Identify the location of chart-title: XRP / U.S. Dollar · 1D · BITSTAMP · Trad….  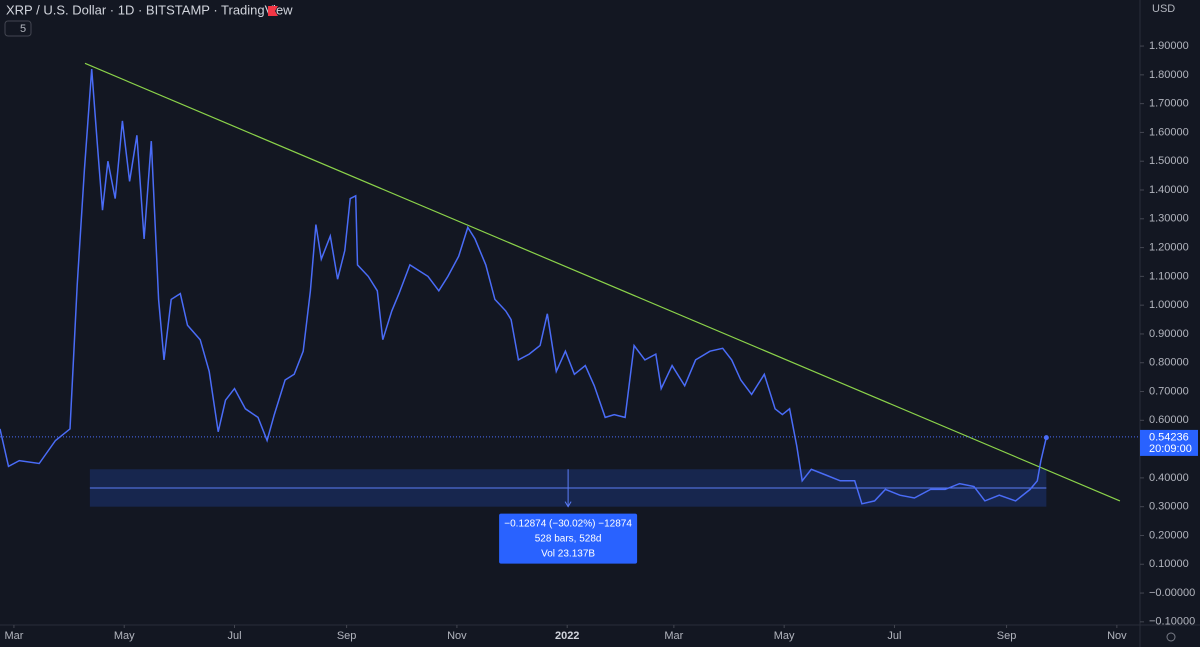
(149, 9).